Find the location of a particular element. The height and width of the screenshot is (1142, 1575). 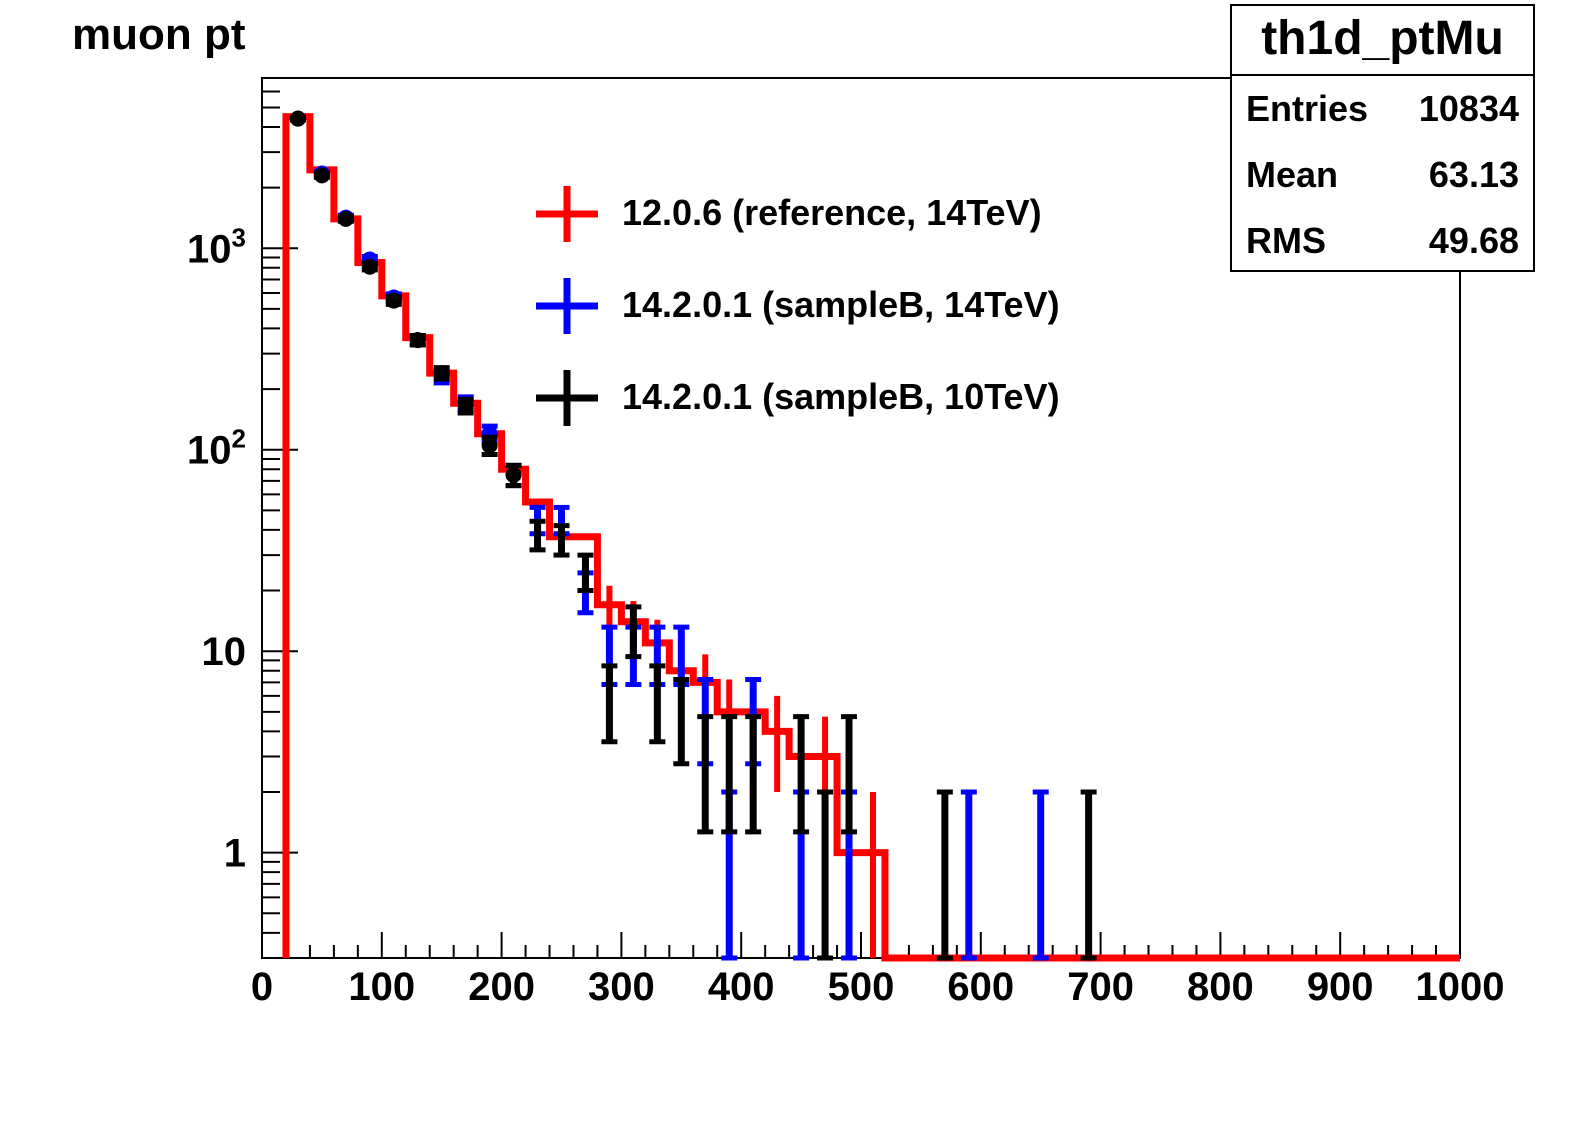

legend-label: 12.0.6 (reference, 14TeV) is located at coordinates (832, 212).